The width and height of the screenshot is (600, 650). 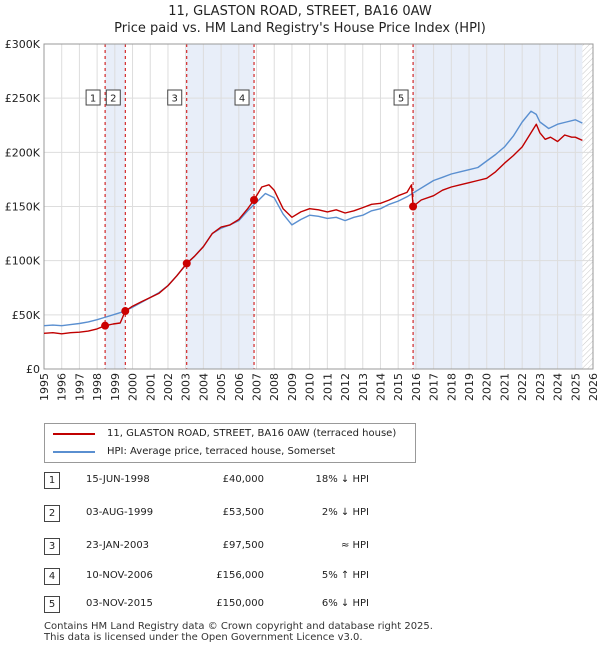 I want to click on x-tick-label: 2000, so click(x=133, y=387).